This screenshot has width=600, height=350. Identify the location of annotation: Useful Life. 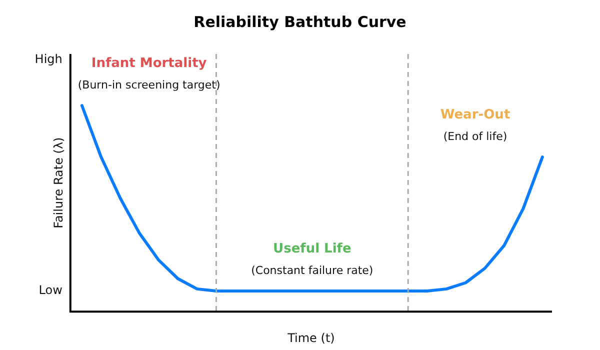
(312, 248).